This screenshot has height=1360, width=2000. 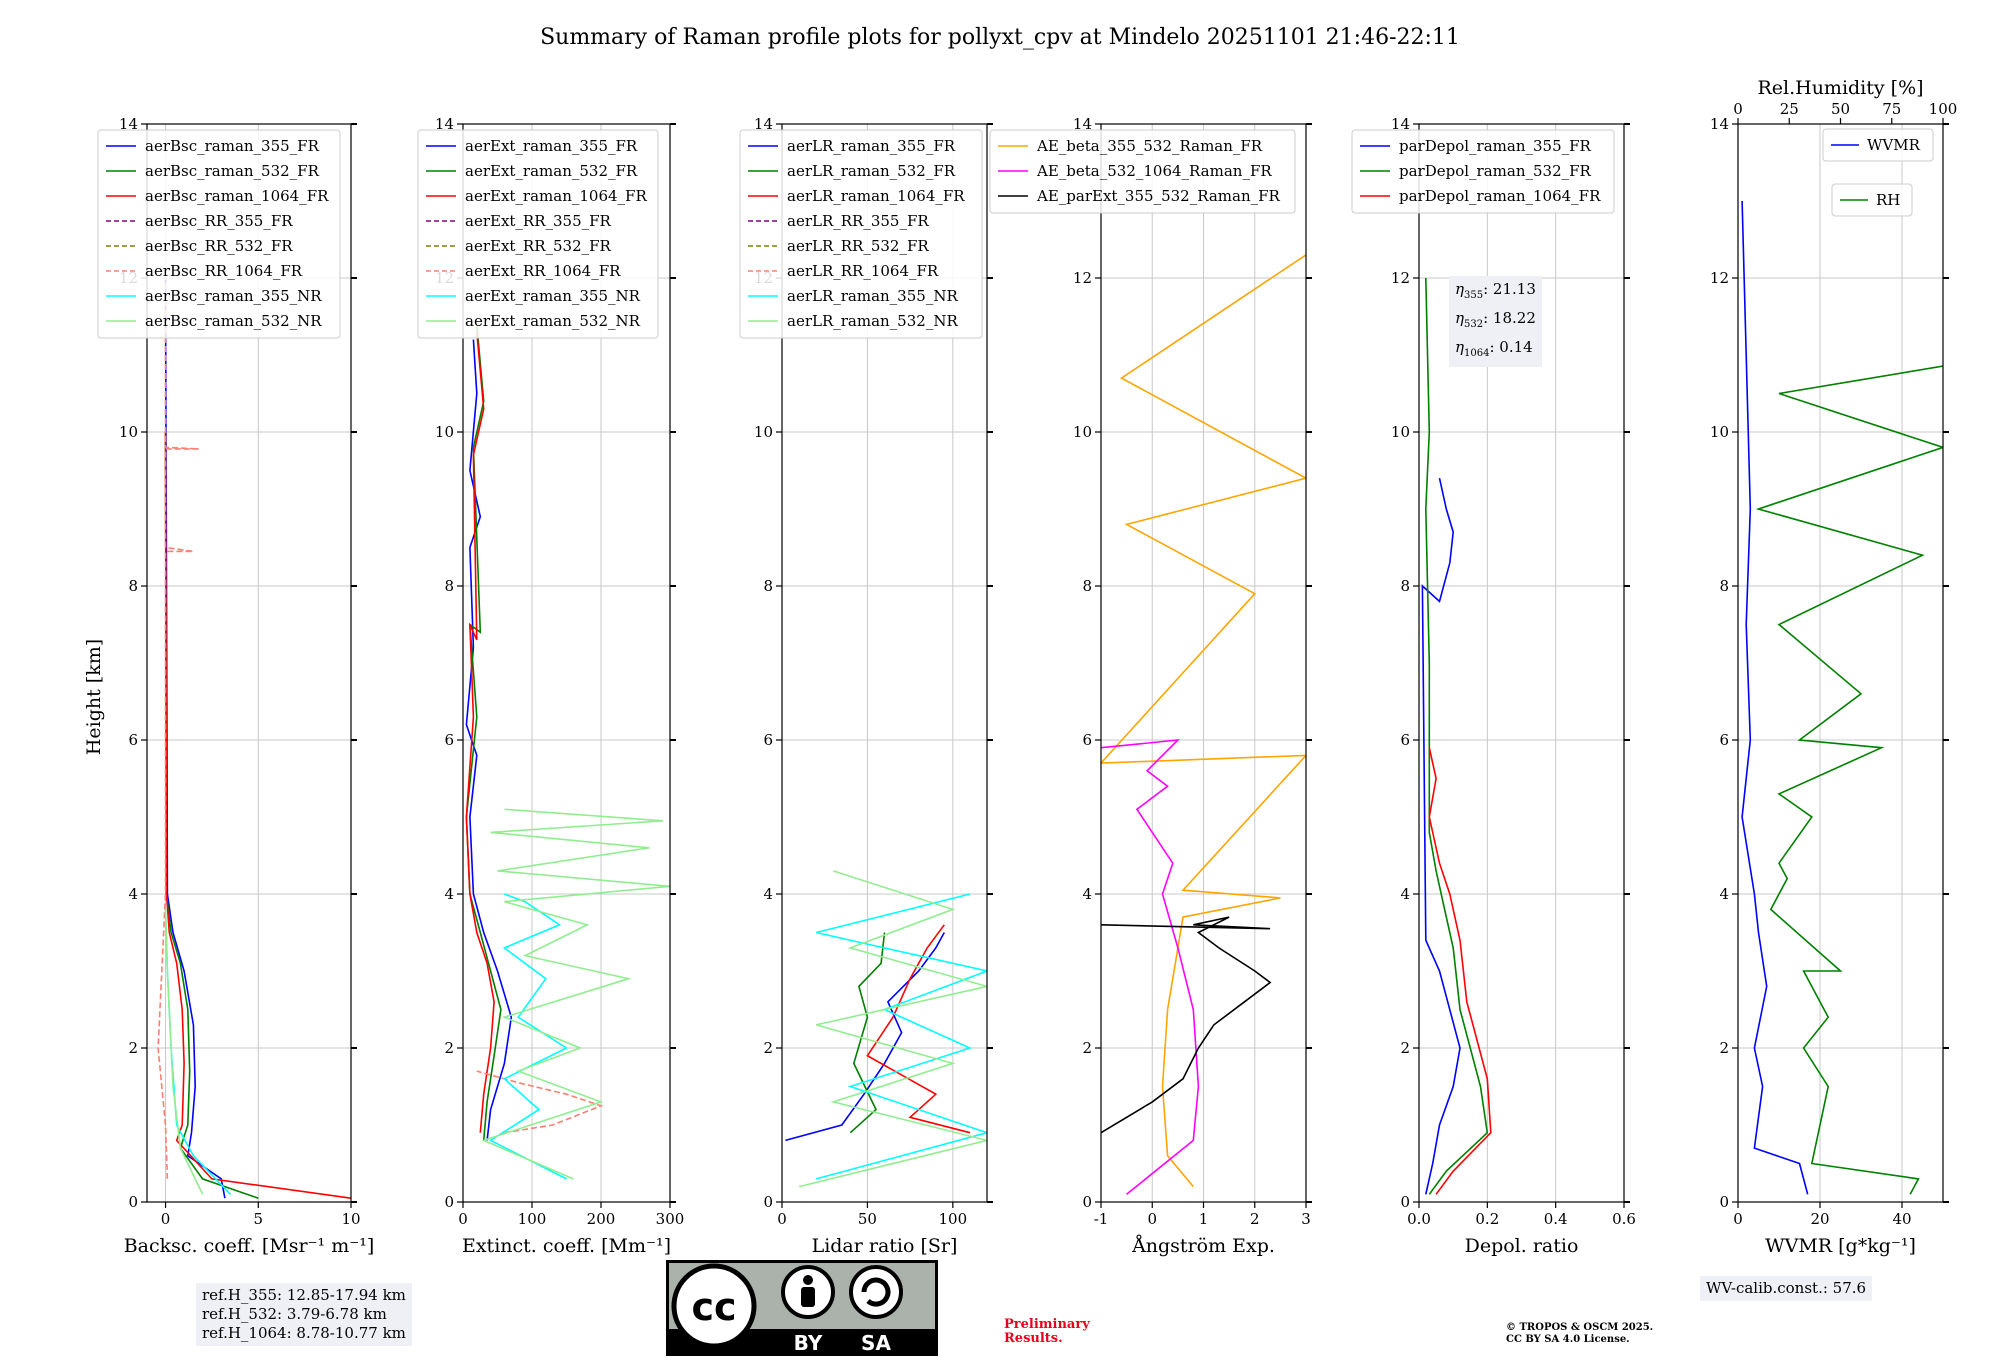 I want to click on legend-label: AE_parExt_355_532_Raman_FR, so click(x=1158, y=196).